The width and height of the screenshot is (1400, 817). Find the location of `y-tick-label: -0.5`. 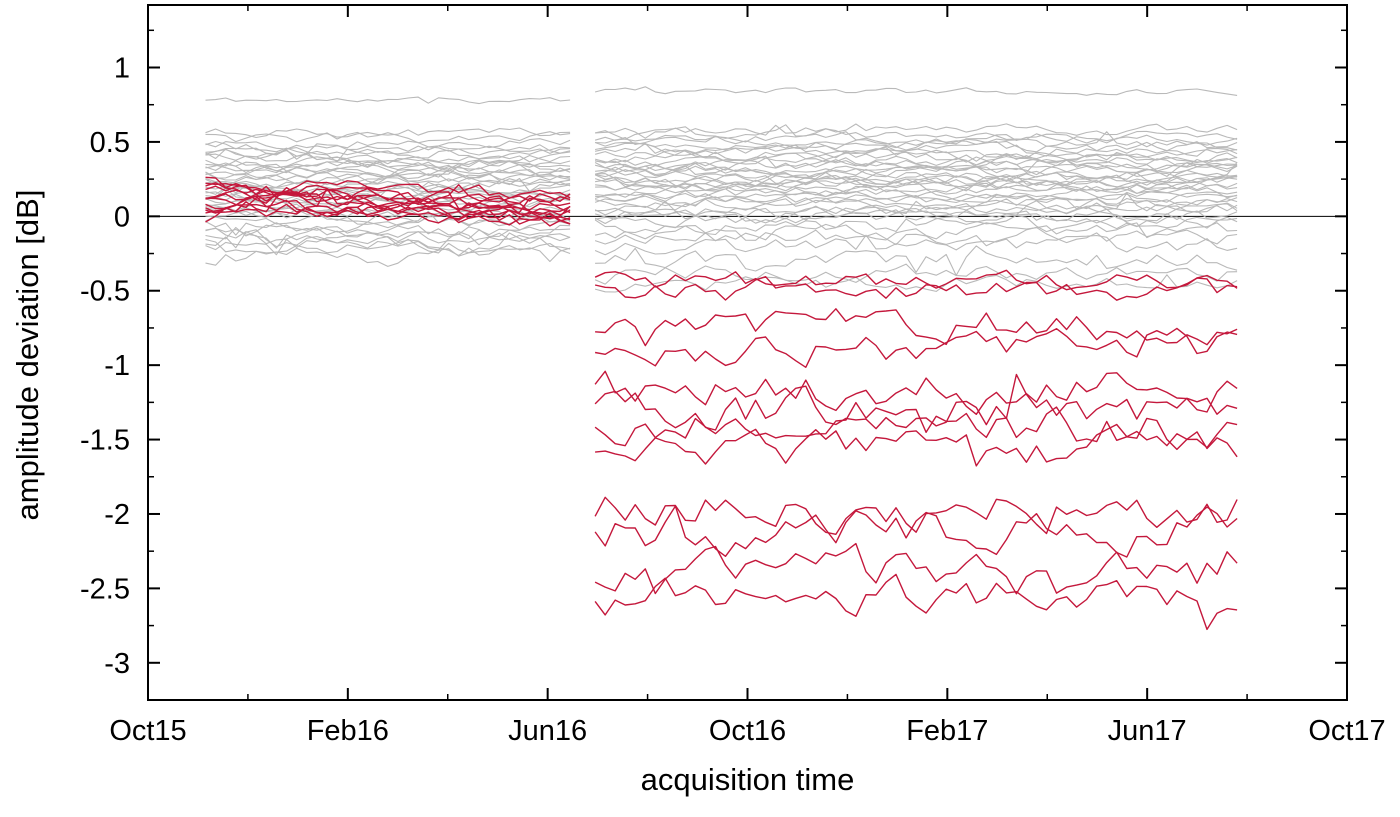

y-tick-label: -0.5 is located at coordinates (105, 292).